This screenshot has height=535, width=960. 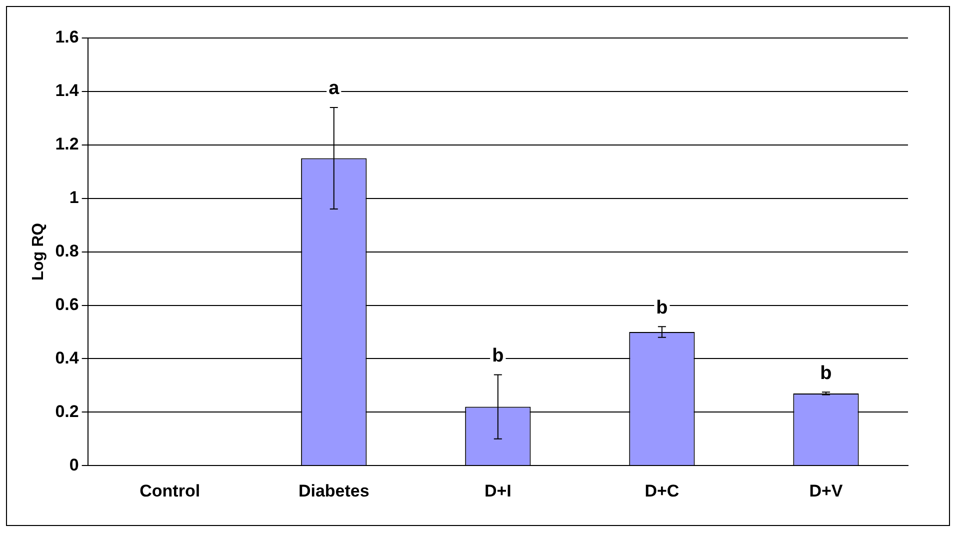 I want to click on y-tick-label: 1.6, so click(x=67, y=37).